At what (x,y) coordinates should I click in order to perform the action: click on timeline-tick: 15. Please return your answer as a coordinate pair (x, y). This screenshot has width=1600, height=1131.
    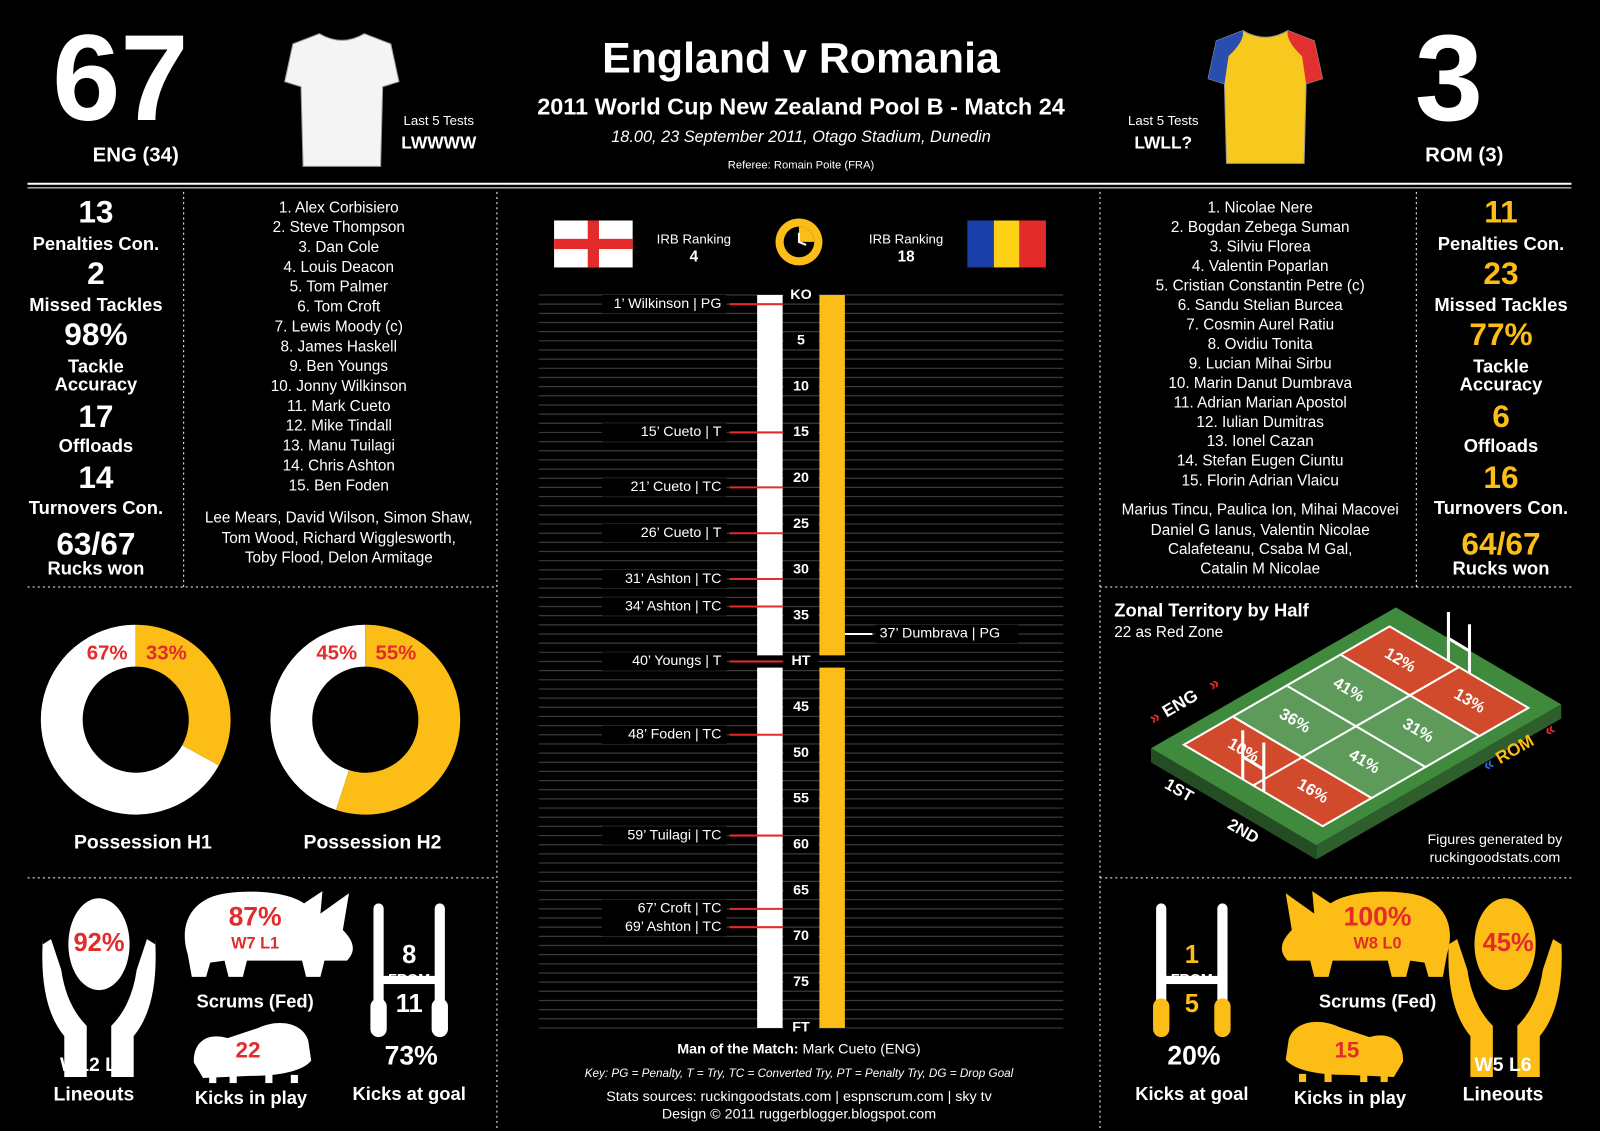
    Looking at the image, I should click on (801, 432).